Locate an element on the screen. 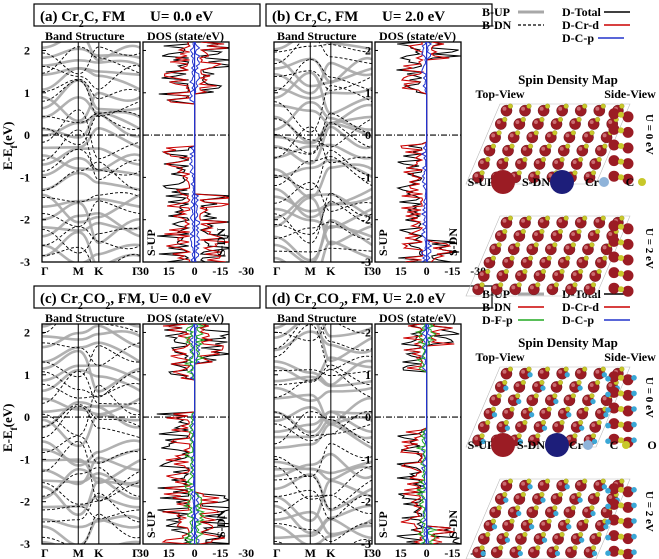 The image size is (659, 559). side-view-label: Side-View is located at coordinates (630, 357).